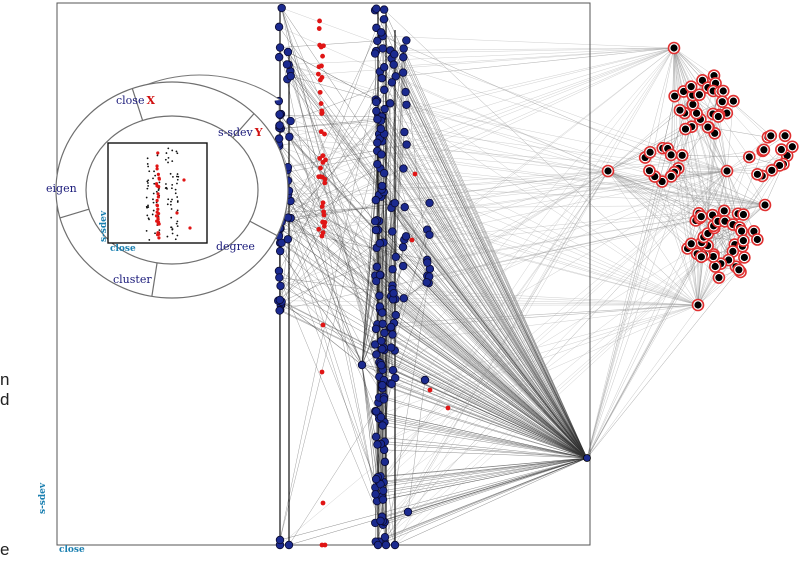 This screenshot has width=809, height=571. I want to click on menu-item-degree: degree, so click(235, 246).